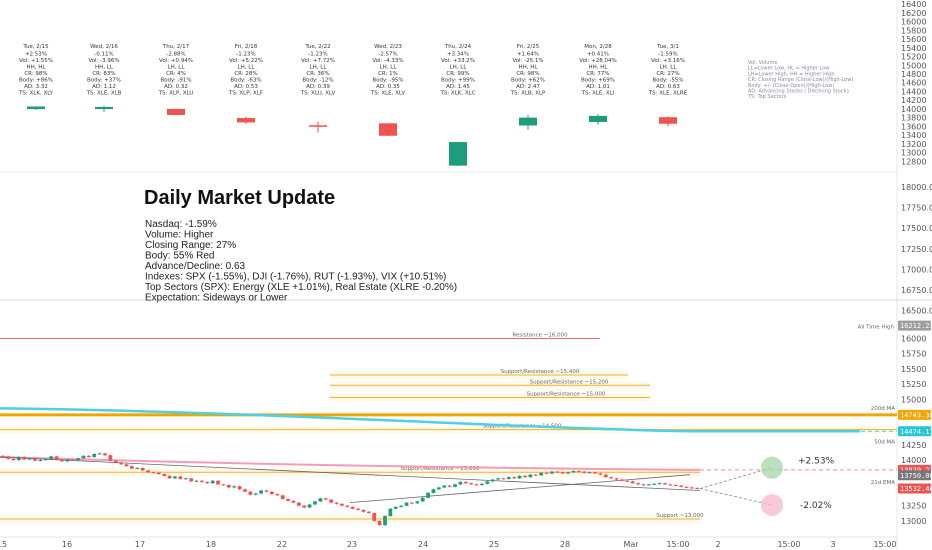 This screenshot has width=932, height=550. Describe the element at coordinates (913, 4) in the screenshot. I see `top-y-tick-label: 16400` at that location.